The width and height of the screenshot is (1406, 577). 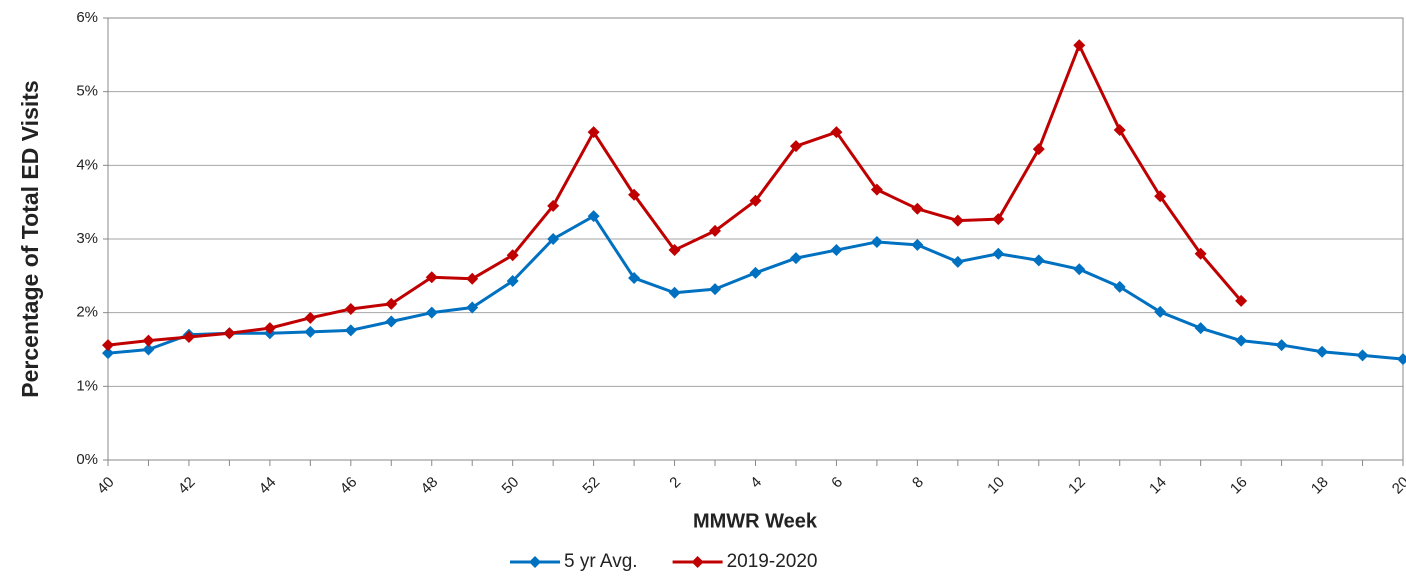 What do you see at coordinates (87, 459) in the screenshot?
I see `y-tick-label: 0%` at bounding box center [87, 459].